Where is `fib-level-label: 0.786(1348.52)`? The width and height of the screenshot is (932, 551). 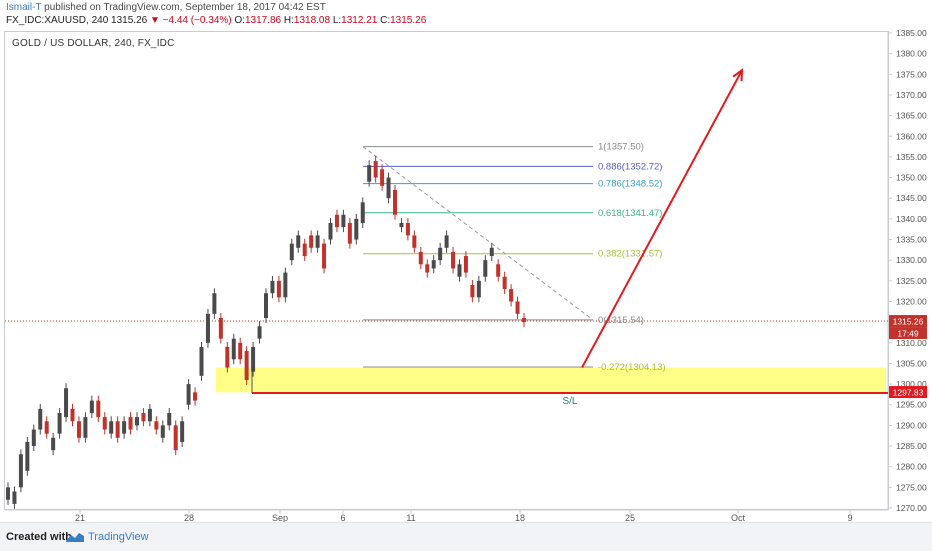
fib-level-label: 0.786(1348.52) is located at coordinates (630, 184).